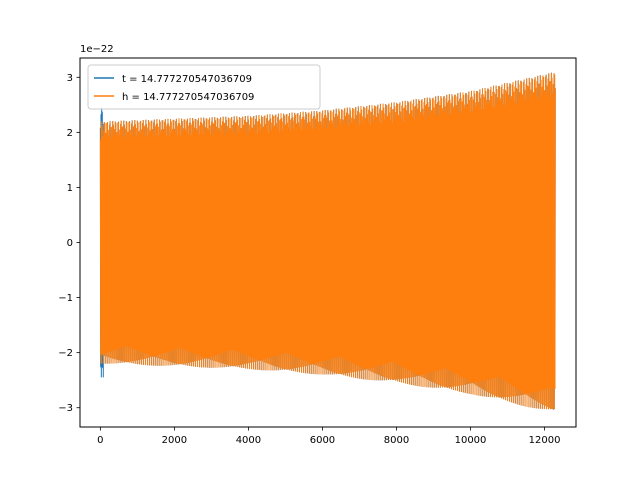  I want to click on y-tick-label: −2, so click(65, 353).